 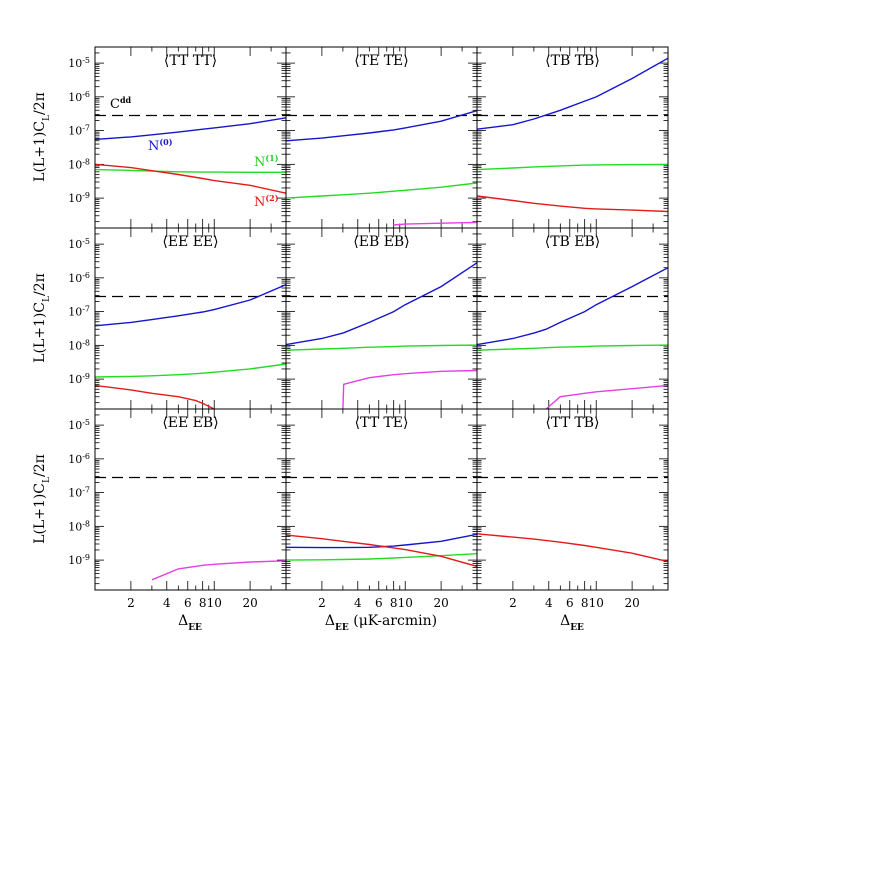 I want to click on n0-annotation: N(0), so click(x=160, y=145).